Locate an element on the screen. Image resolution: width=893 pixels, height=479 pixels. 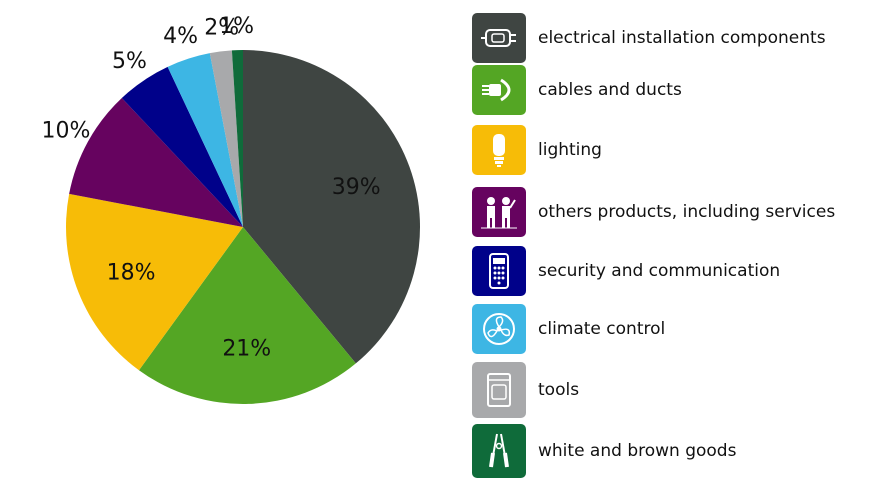
pie-label-5: 4% is located at coordinates (180, 36).